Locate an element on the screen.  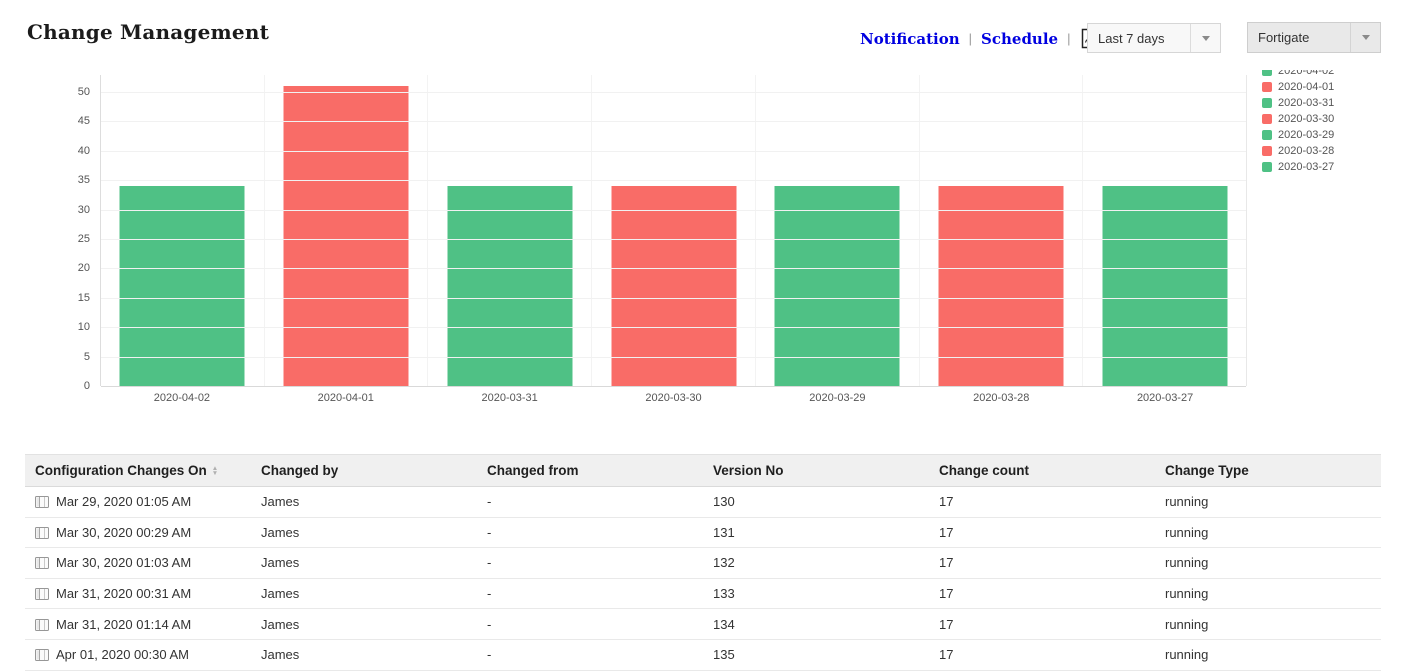
y-axis-tick-label: 20 is located at coordinates (83, 268).